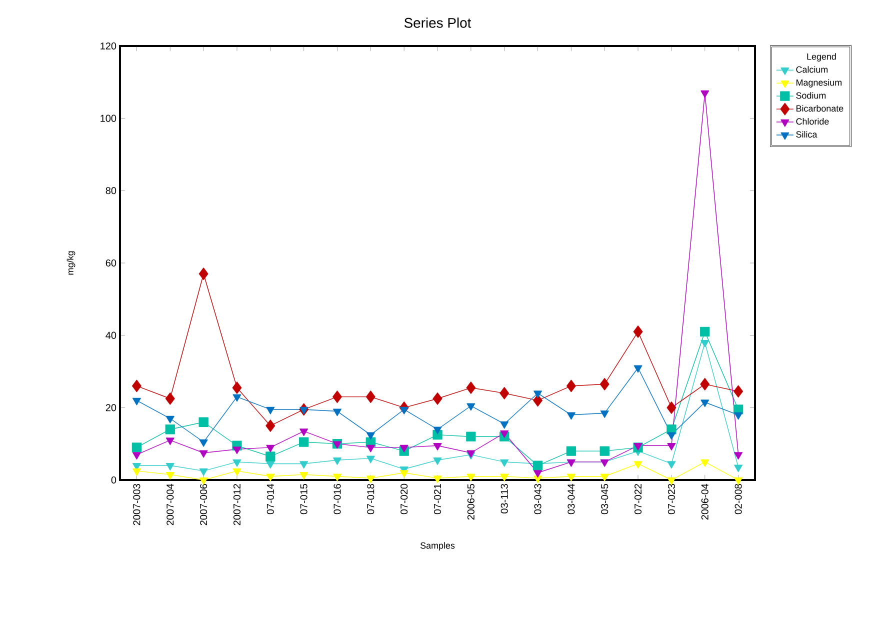  What do you see at coordinates (304, 499) in the screenshot?
I see `x-tick-label: 07-015` at bounding box center [304, 499].